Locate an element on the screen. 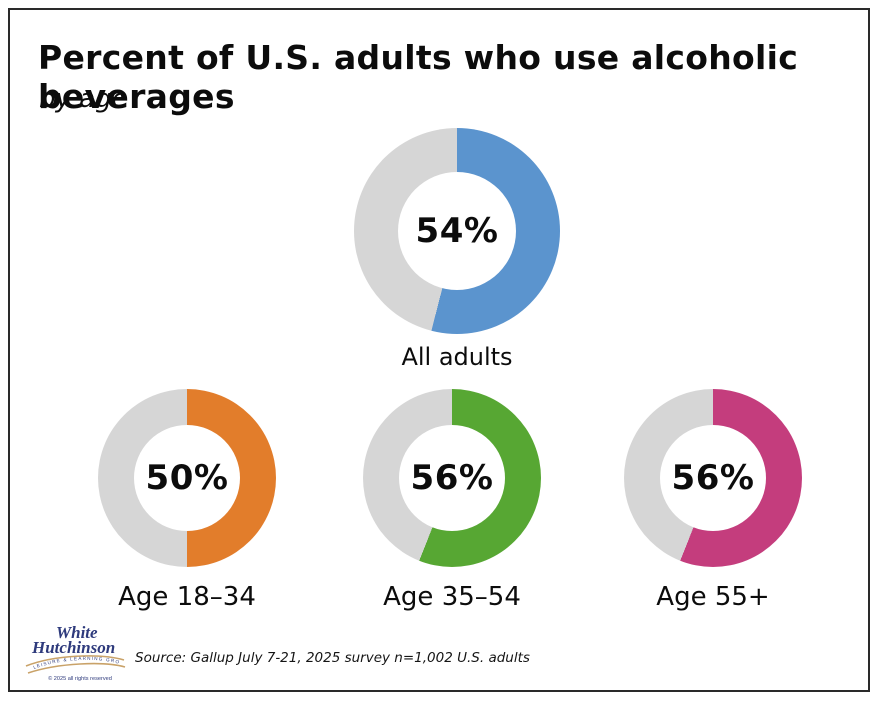  donut-hole-age-35-54: 56% is located at coordinates (452, 478).